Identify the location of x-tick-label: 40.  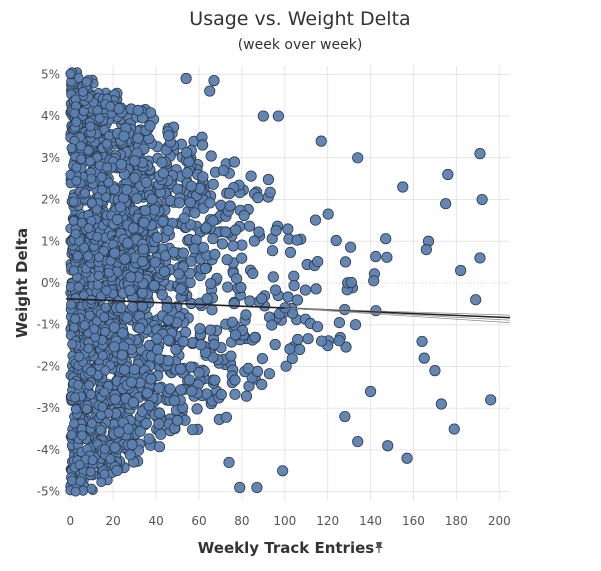
(155, 521).